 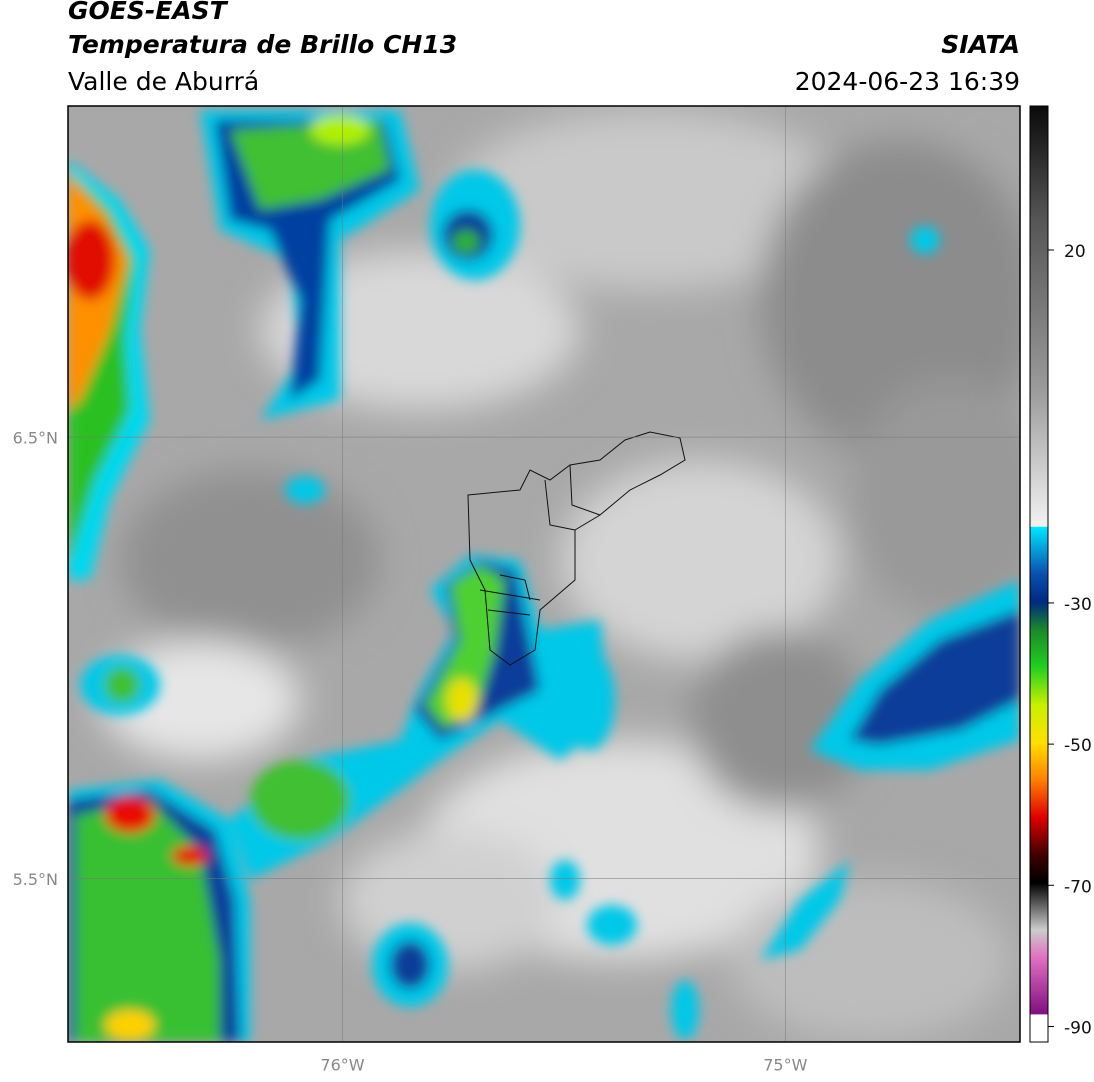 What do you see at coordinates (342, 1065) in the screenshot?
I see `lon-tick-label: 76°W` at bounding box center [342, 1065].